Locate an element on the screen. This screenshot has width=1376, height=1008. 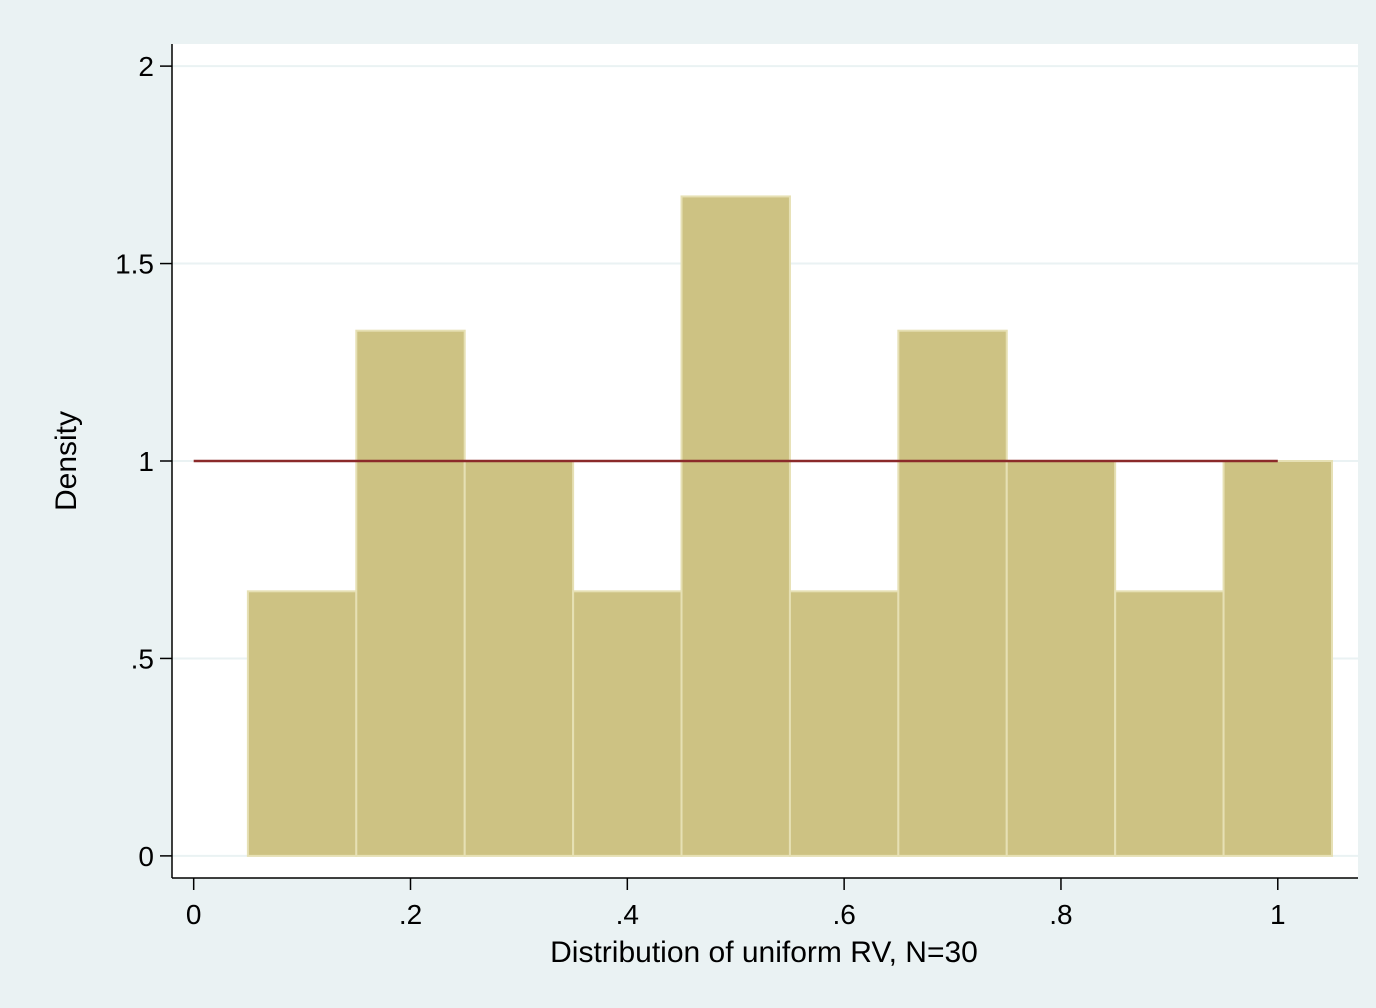
y-tick-label: .5 is located at coordinates (142, 658).